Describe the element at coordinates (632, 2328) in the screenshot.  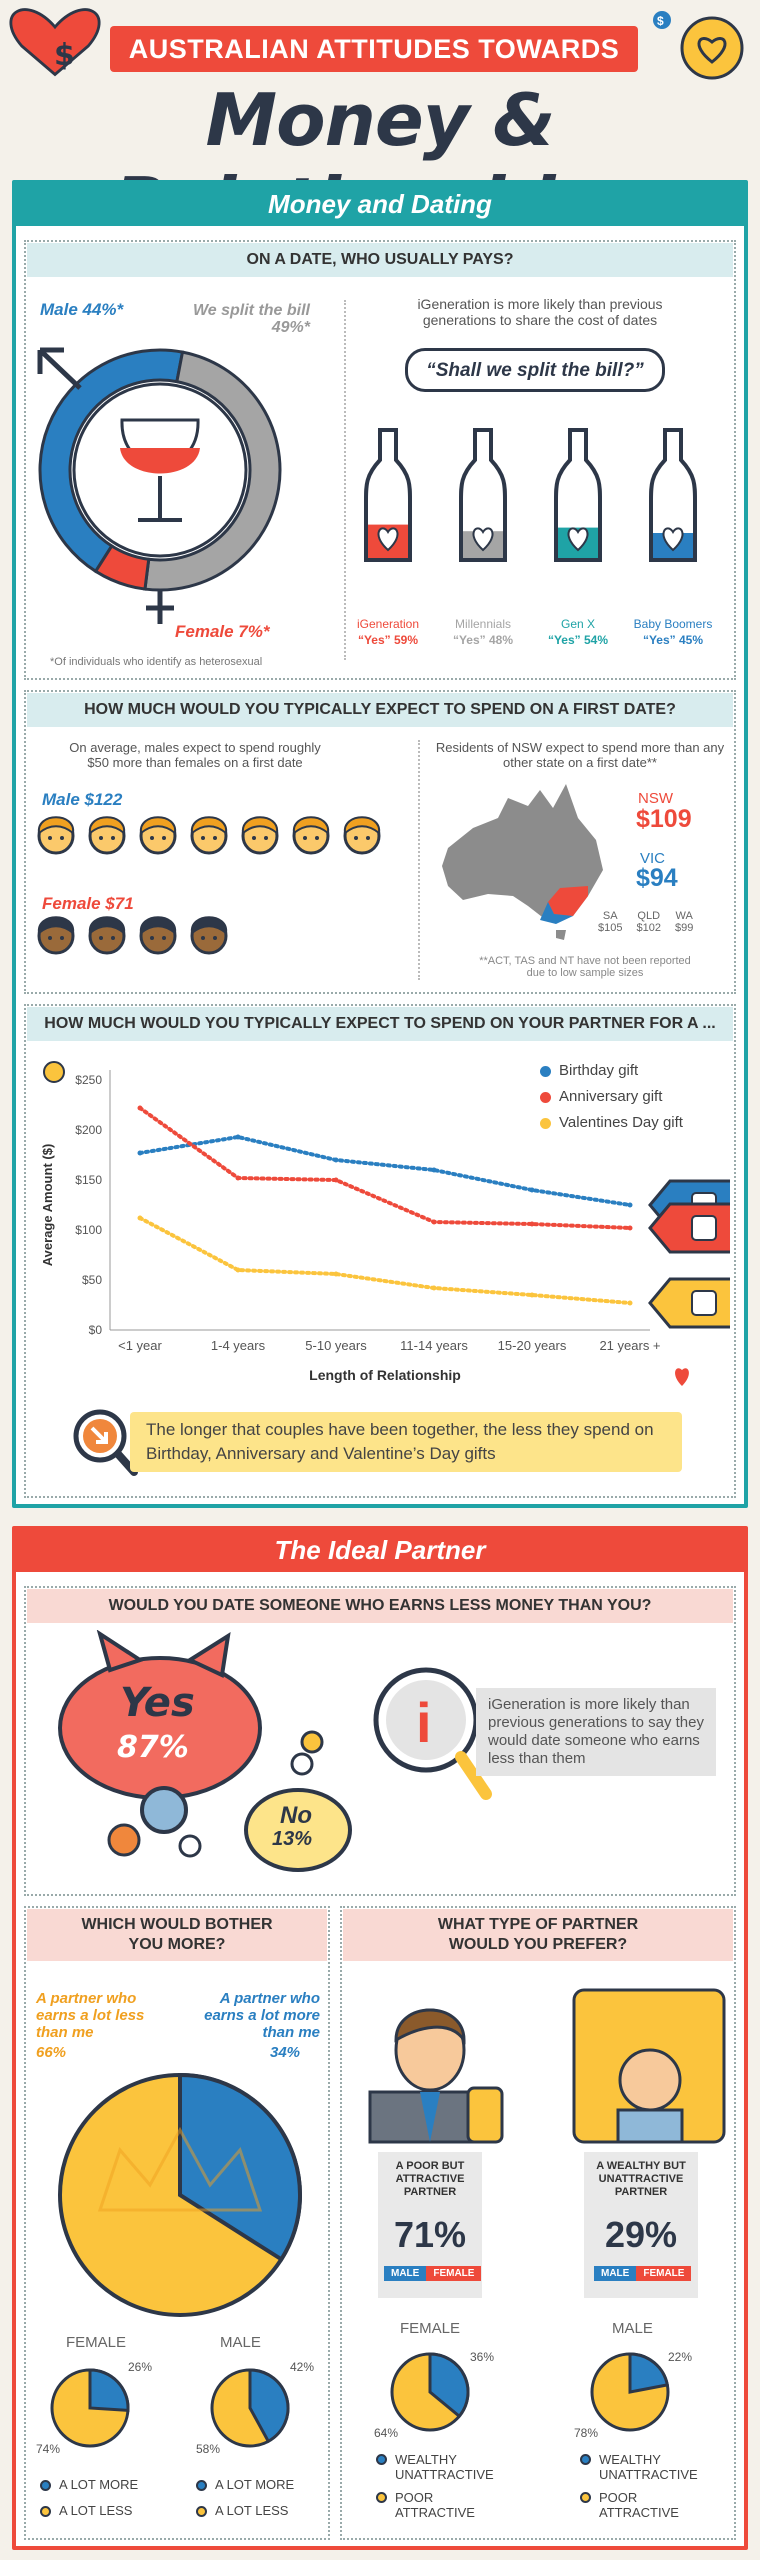
I see `prefer-male-title: MALE` at that location.